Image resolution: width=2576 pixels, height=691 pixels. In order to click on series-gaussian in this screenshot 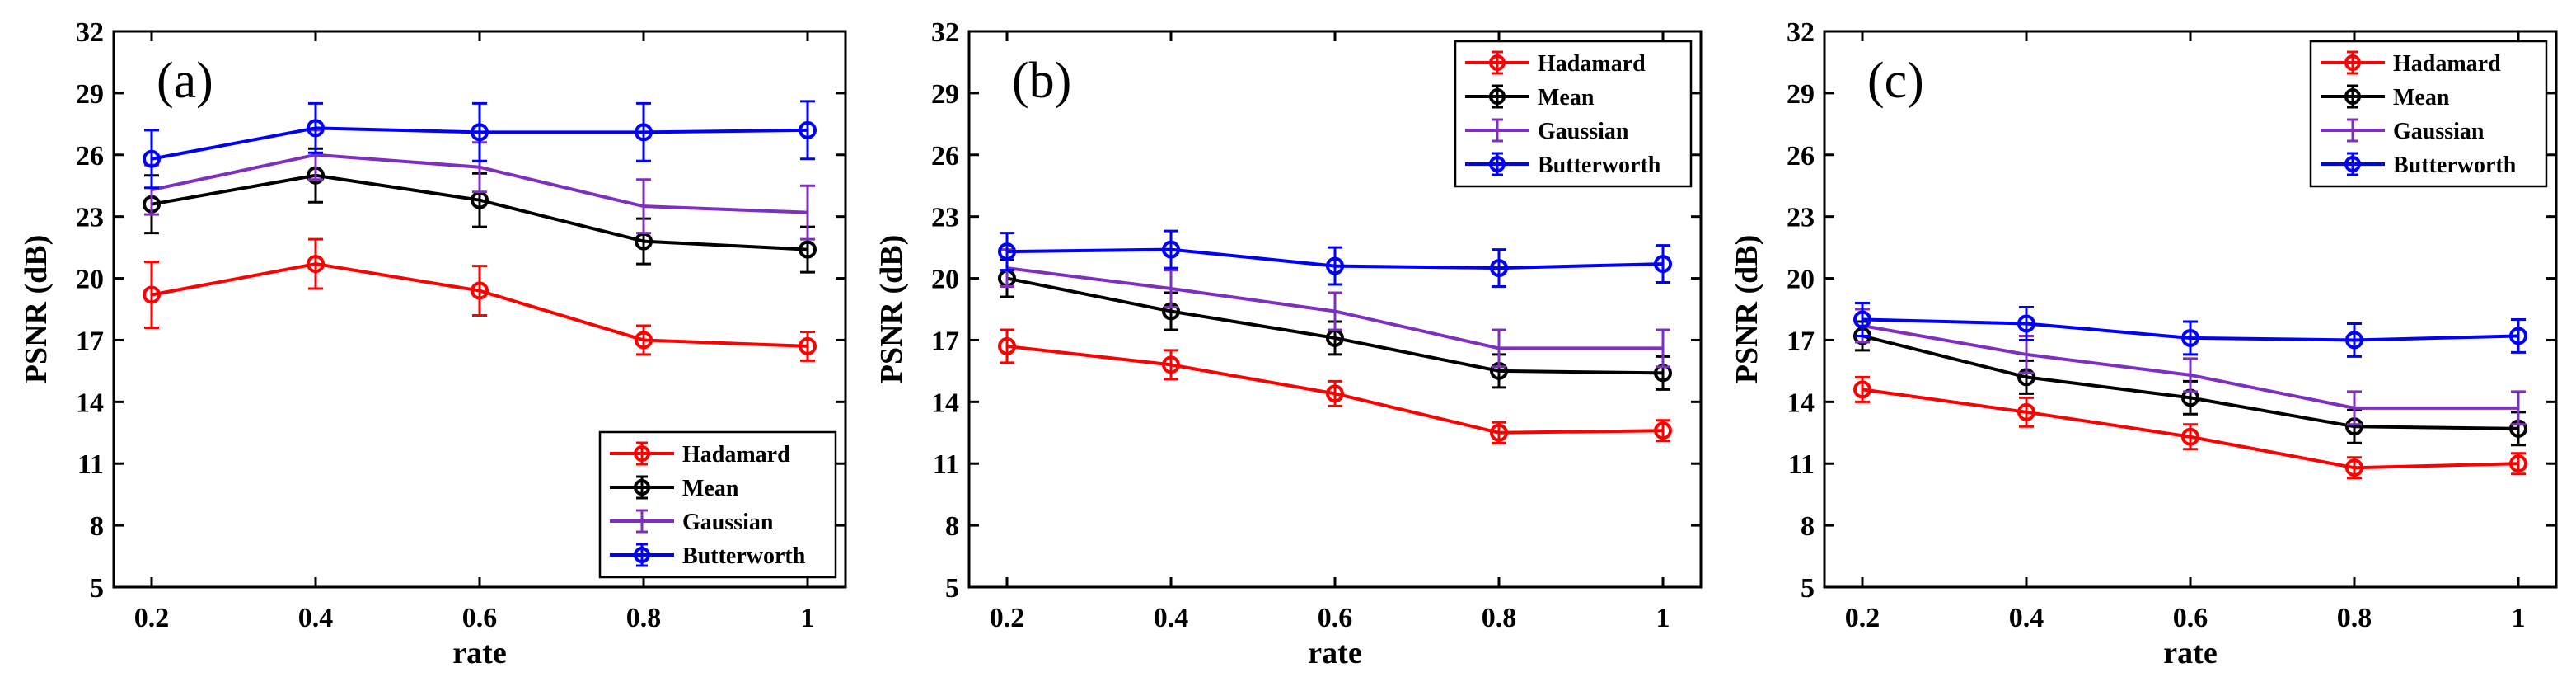, I will do `click(1335, 308)`.